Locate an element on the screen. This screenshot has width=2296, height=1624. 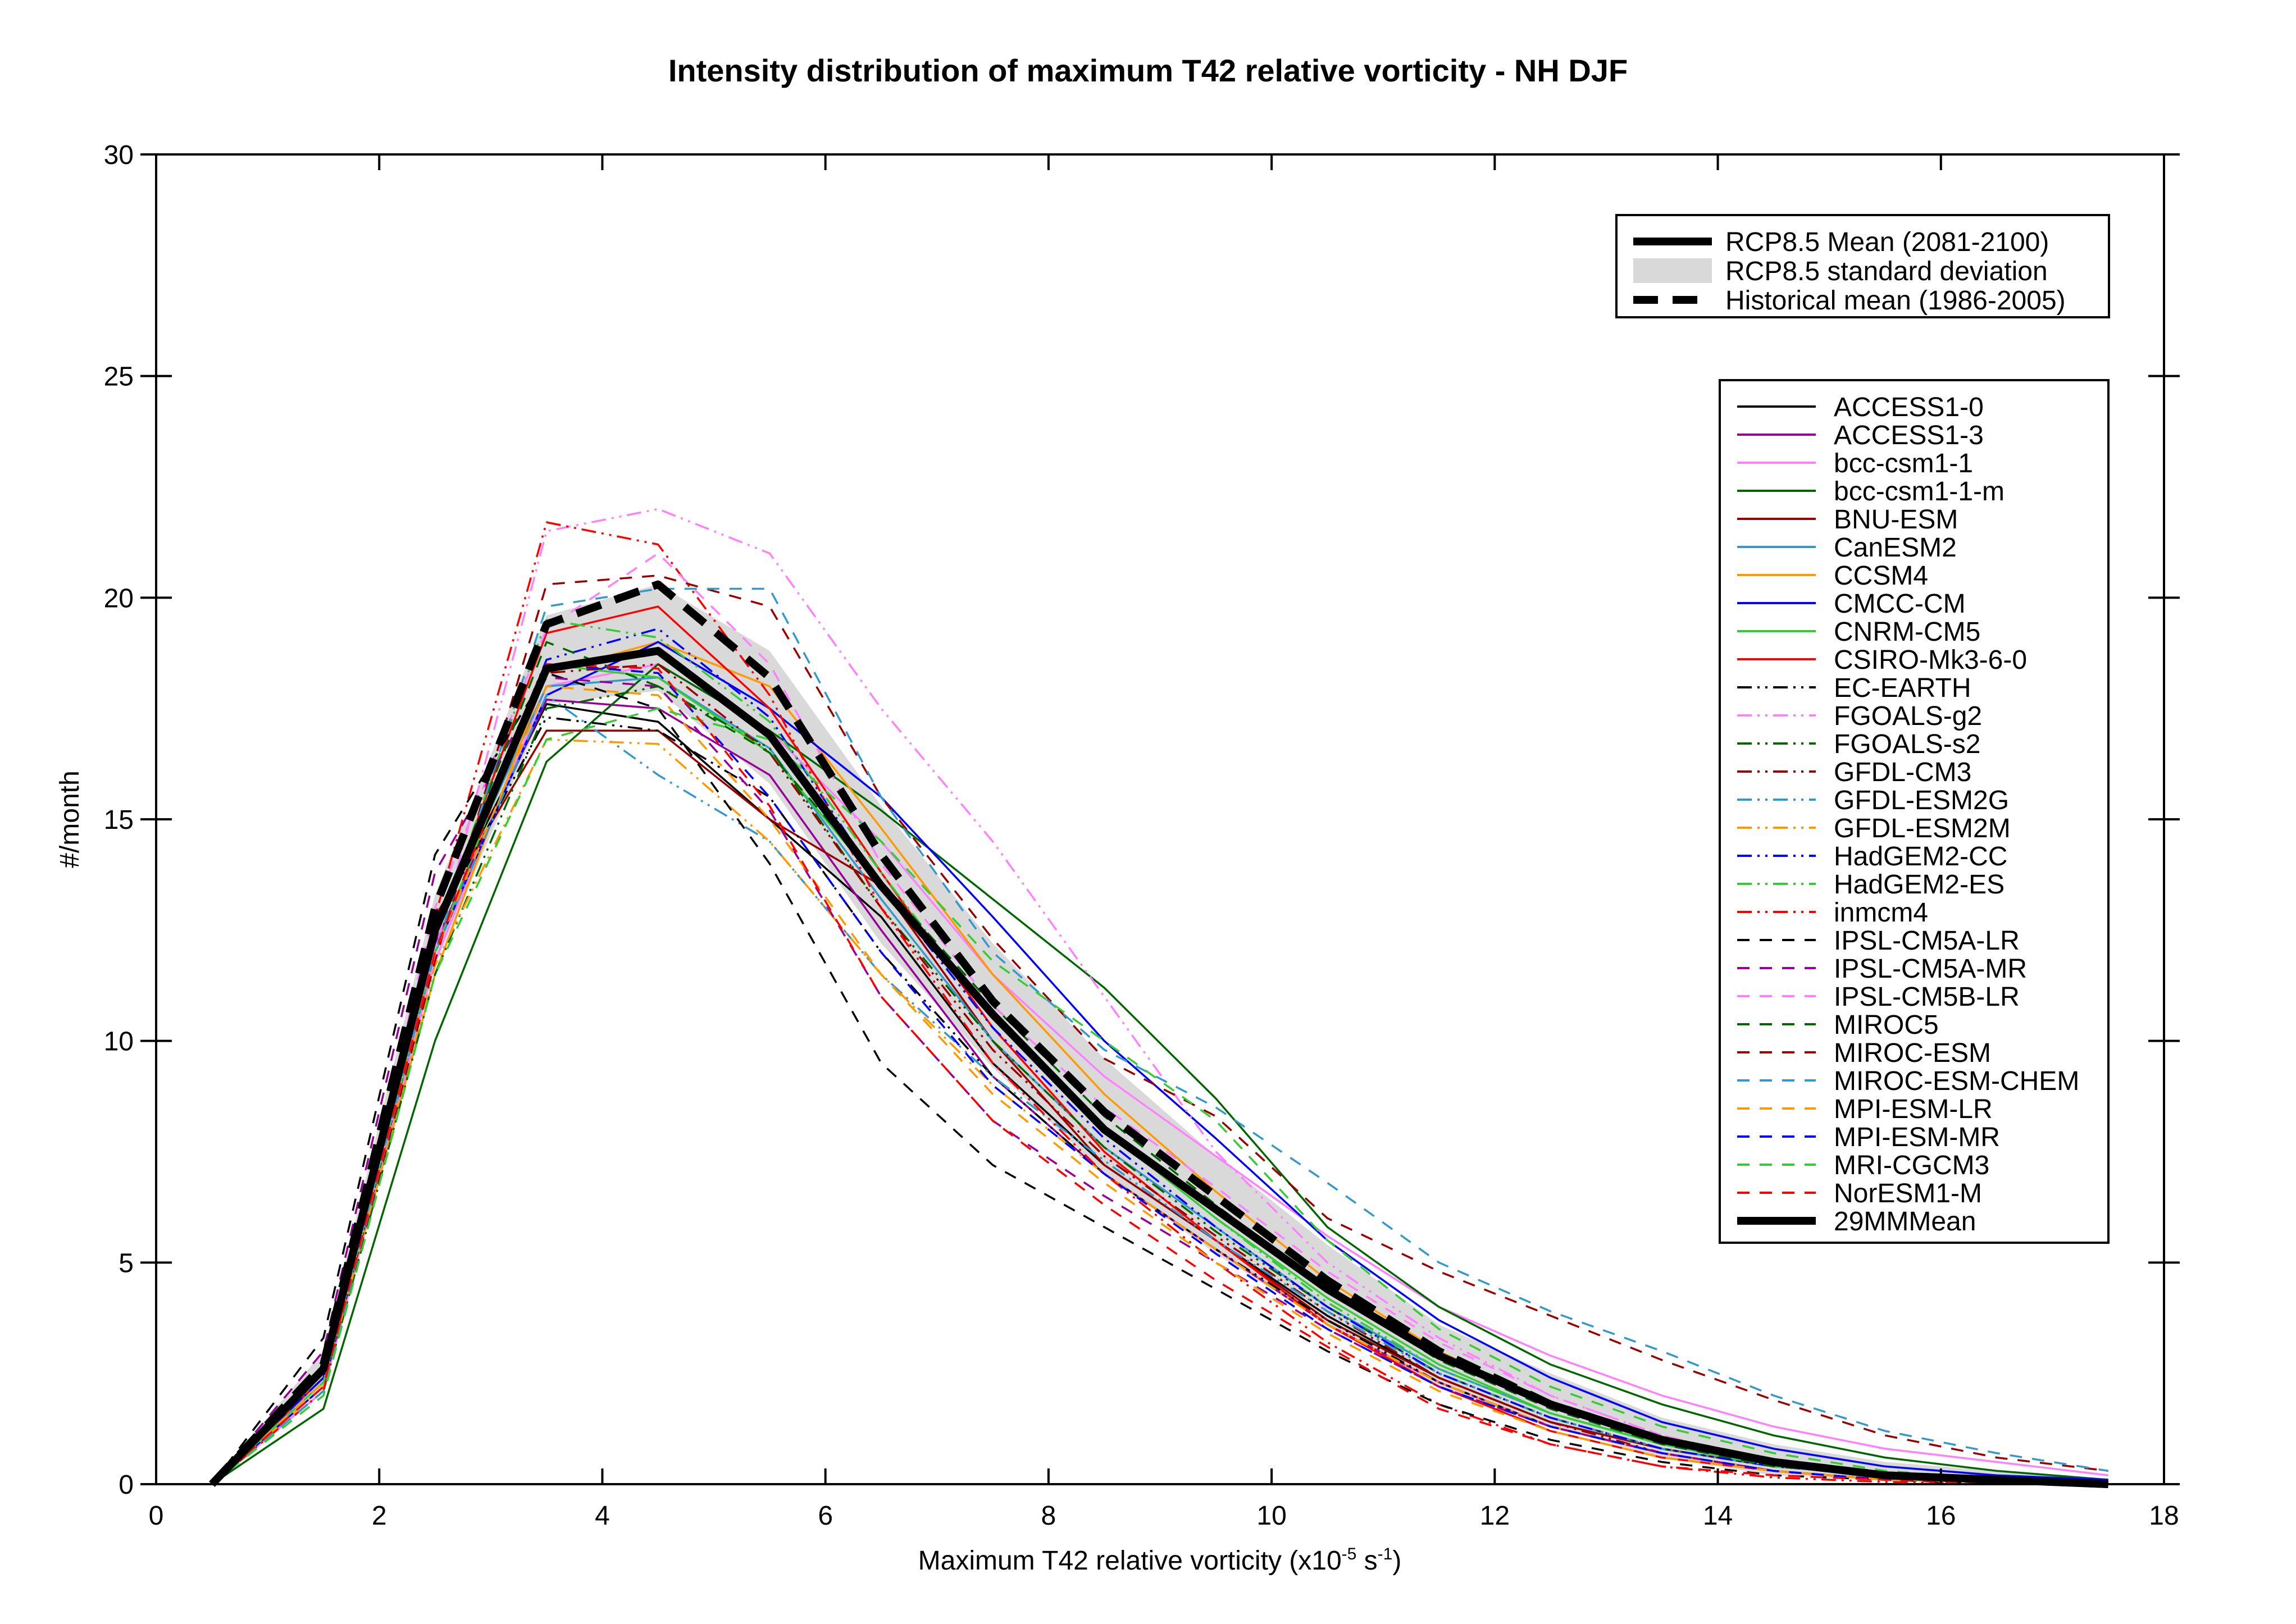
legend-label-ipsl-cm5b-lr: IPSL-CM5B-LR is located at coordinates (1927, 997).